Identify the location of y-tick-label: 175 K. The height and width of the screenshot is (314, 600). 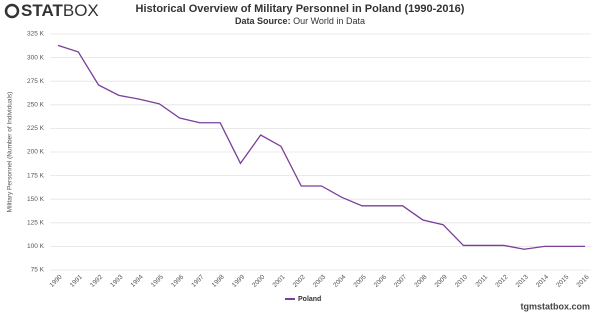
(36, 175).